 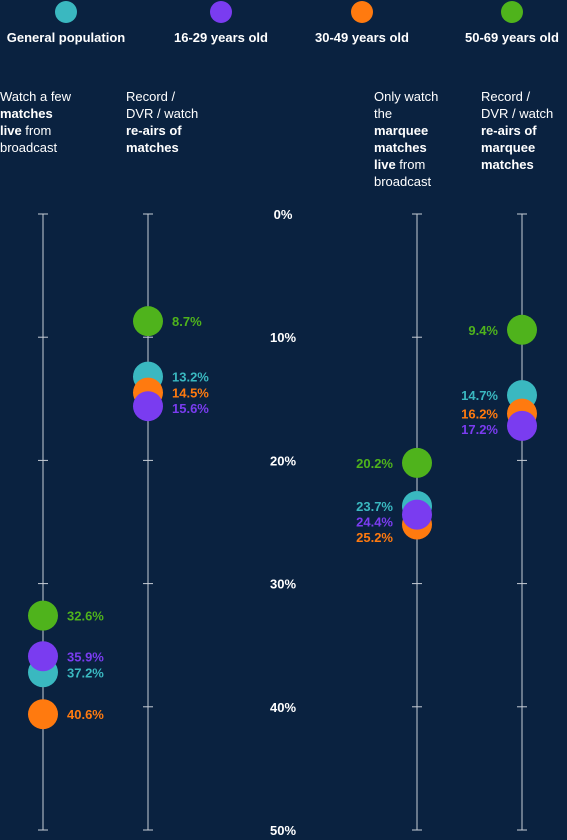 I want to click on data-label-16-29-years-old: 35.9%, so click(x=85, y=656).